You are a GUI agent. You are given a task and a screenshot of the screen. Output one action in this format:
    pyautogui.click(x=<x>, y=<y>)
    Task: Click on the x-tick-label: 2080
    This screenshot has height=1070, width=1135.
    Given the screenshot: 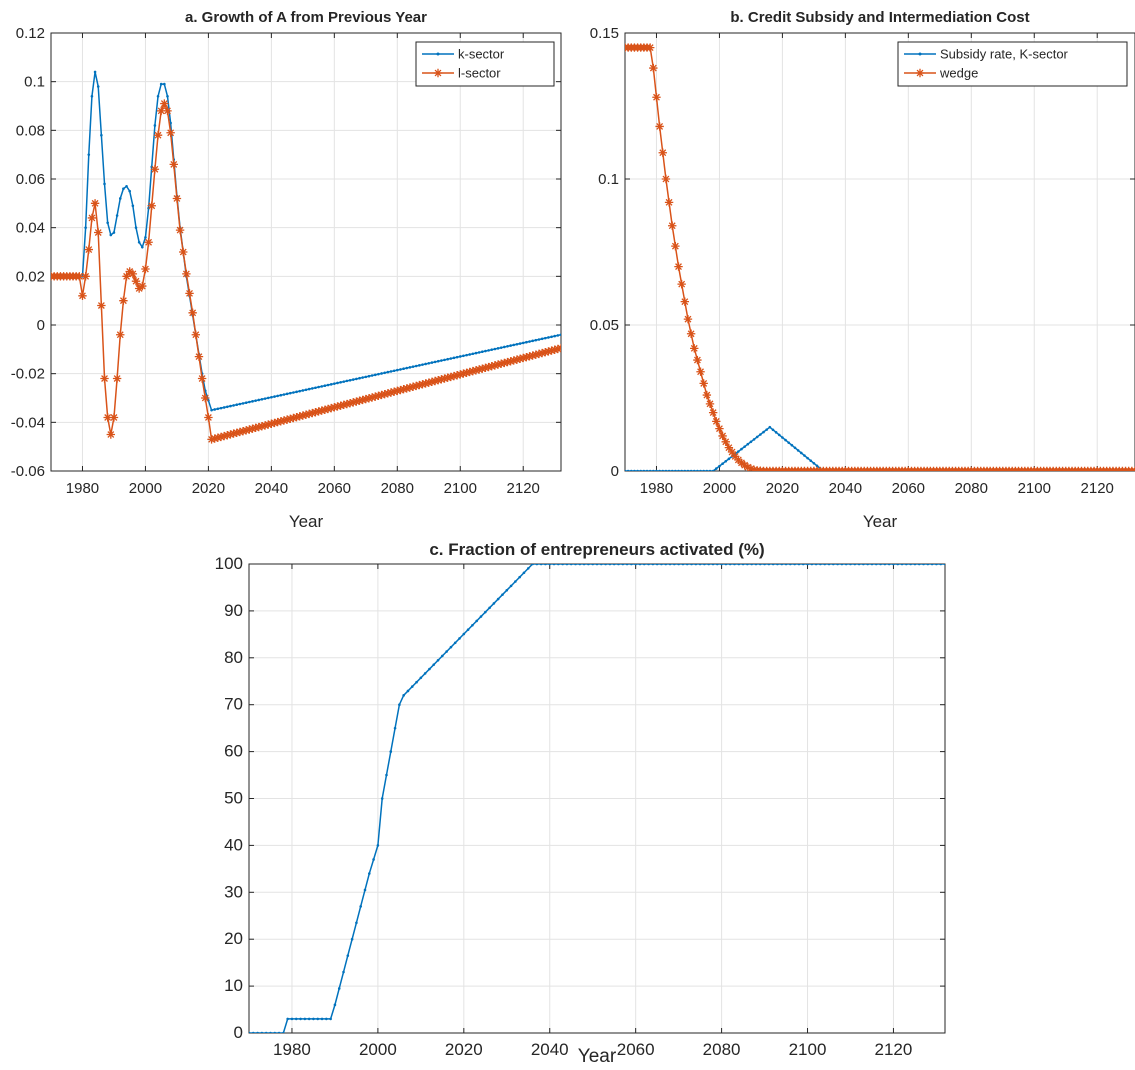 What is the action you would take?
    pyautogui.click(x=971, y=488)
    